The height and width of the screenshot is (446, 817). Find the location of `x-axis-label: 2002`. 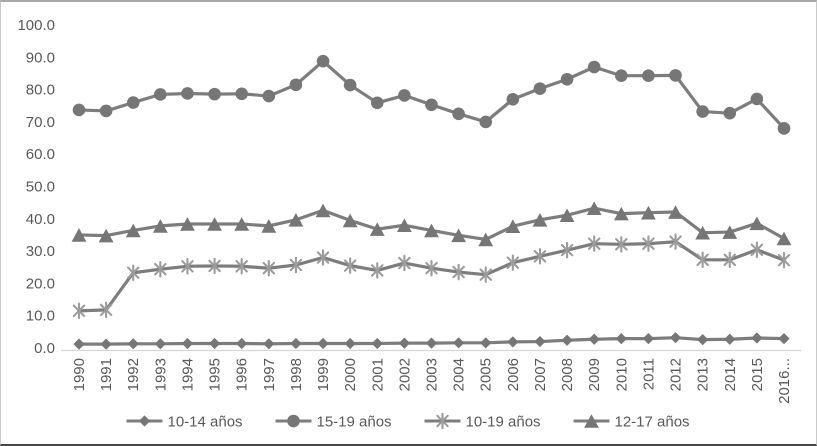

x-axis-label: 2002 is located at coordinates (404, 374).